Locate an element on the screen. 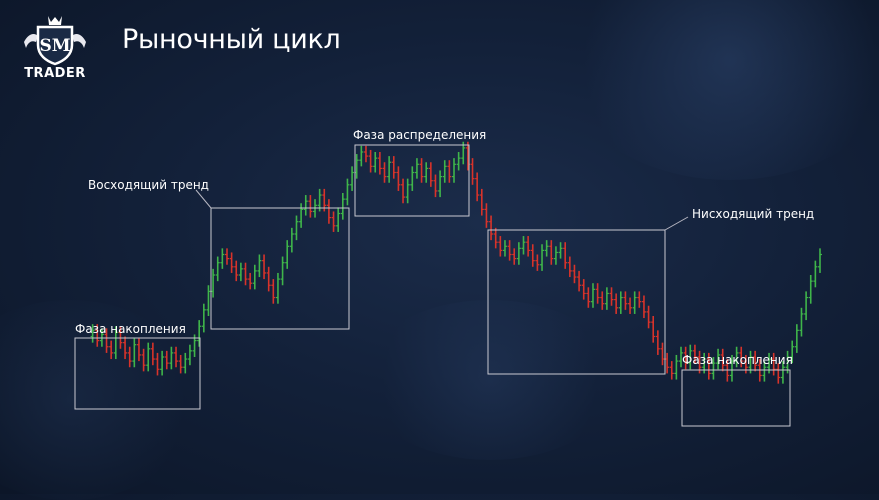 The image size is (879, 500). phase-box-downtrend is located at coordinates (576, 302).